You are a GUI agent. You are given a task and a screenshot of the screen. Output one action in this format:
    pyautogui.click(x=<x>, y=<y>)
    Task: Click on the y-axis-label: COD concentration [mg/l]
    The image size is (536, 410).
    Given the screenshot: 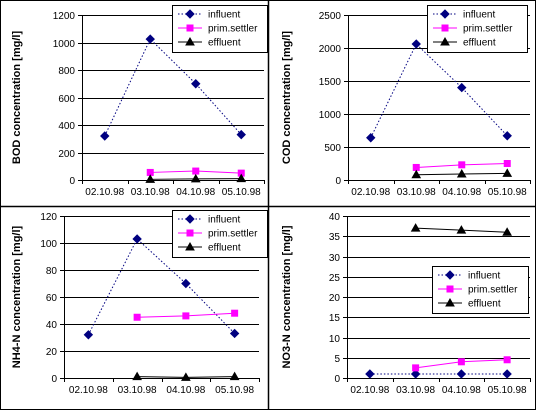 What is the action you would take?
    pyautogui.click(x=287, y=98)
    